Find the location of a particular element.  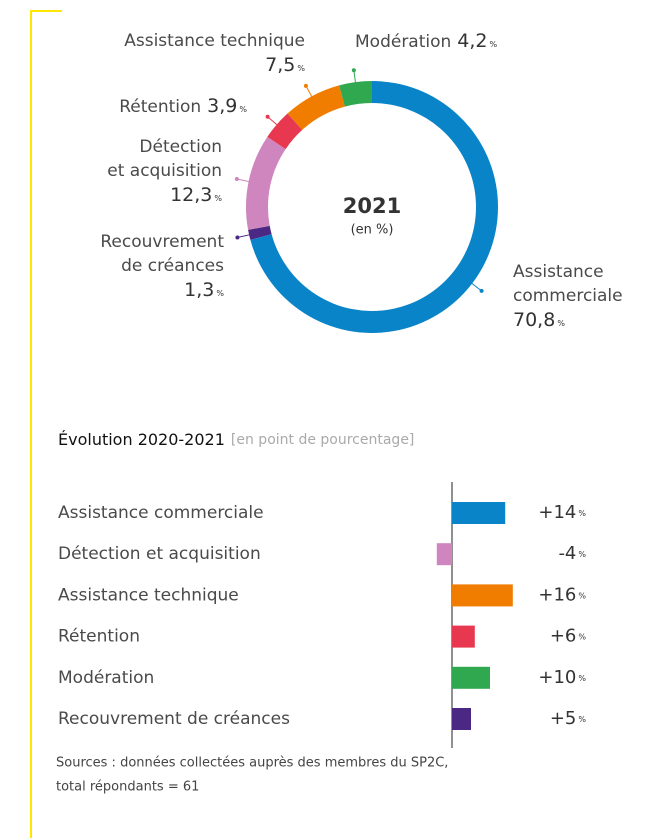

slice-label: Assistance commerciale 70,8% is located at coordinates (568, 298).